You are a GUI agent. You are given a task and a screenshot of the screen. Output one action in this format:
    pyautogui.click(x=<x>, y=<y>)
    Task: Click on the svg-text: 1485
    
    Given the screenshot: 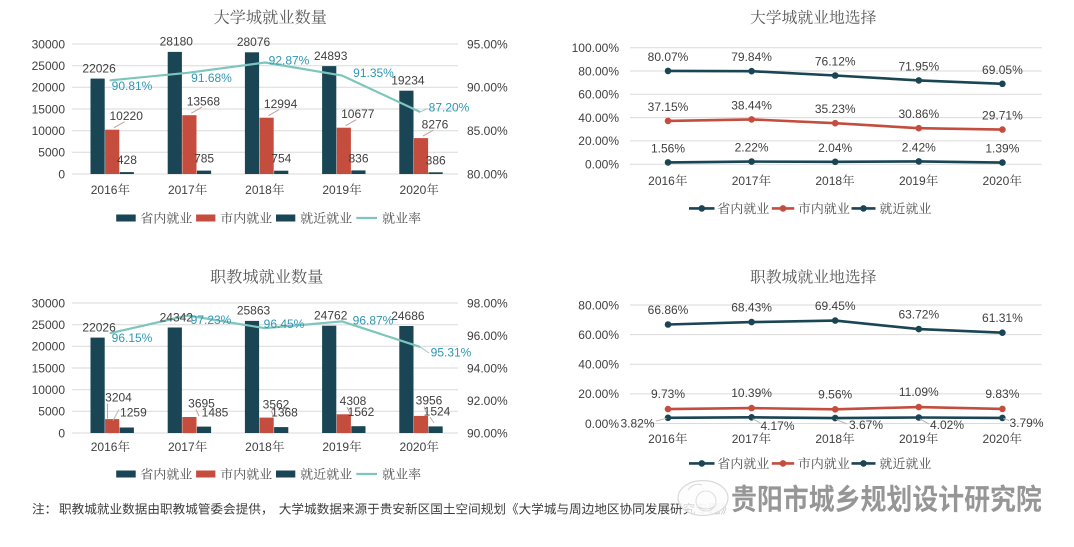 What is the action you would take?
    pyautogui.click(x=215, y=413)
    